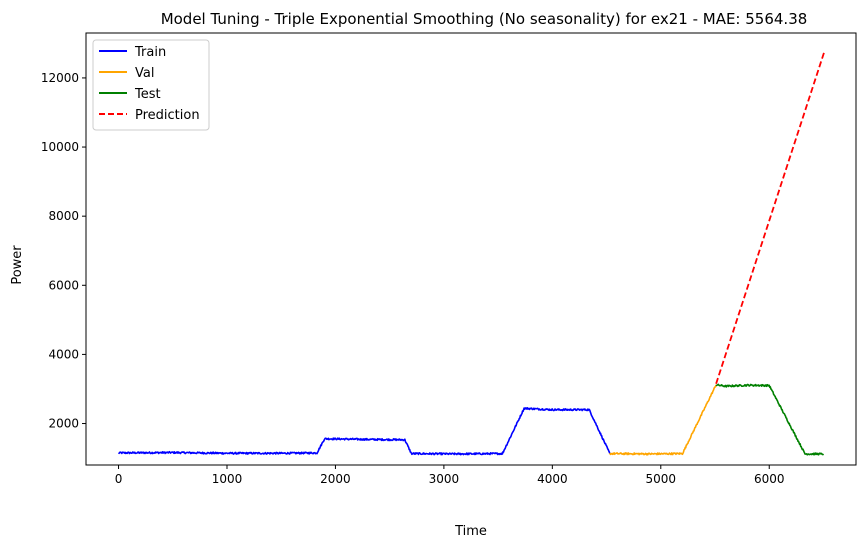 This screenshot has width=868, height=547. What do you see at coordinates (17, 265) in the screenshot?
I see `y-axis-label: Power` at bounding box center [17, 265].